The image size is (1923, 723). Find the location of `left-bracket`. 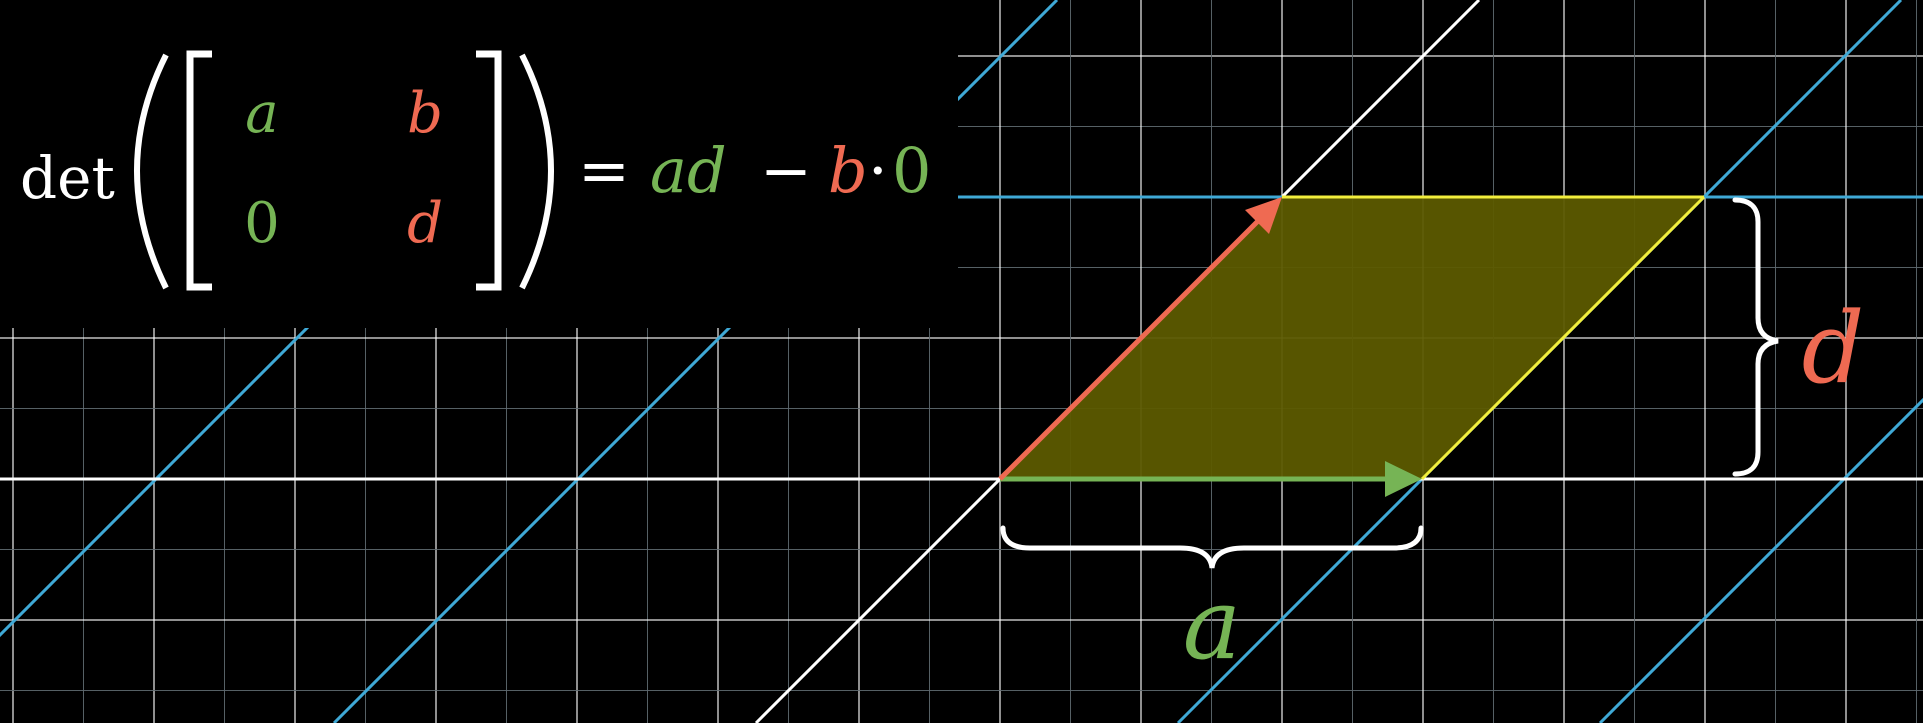

left-bracket is located at coordinates (199, 170).